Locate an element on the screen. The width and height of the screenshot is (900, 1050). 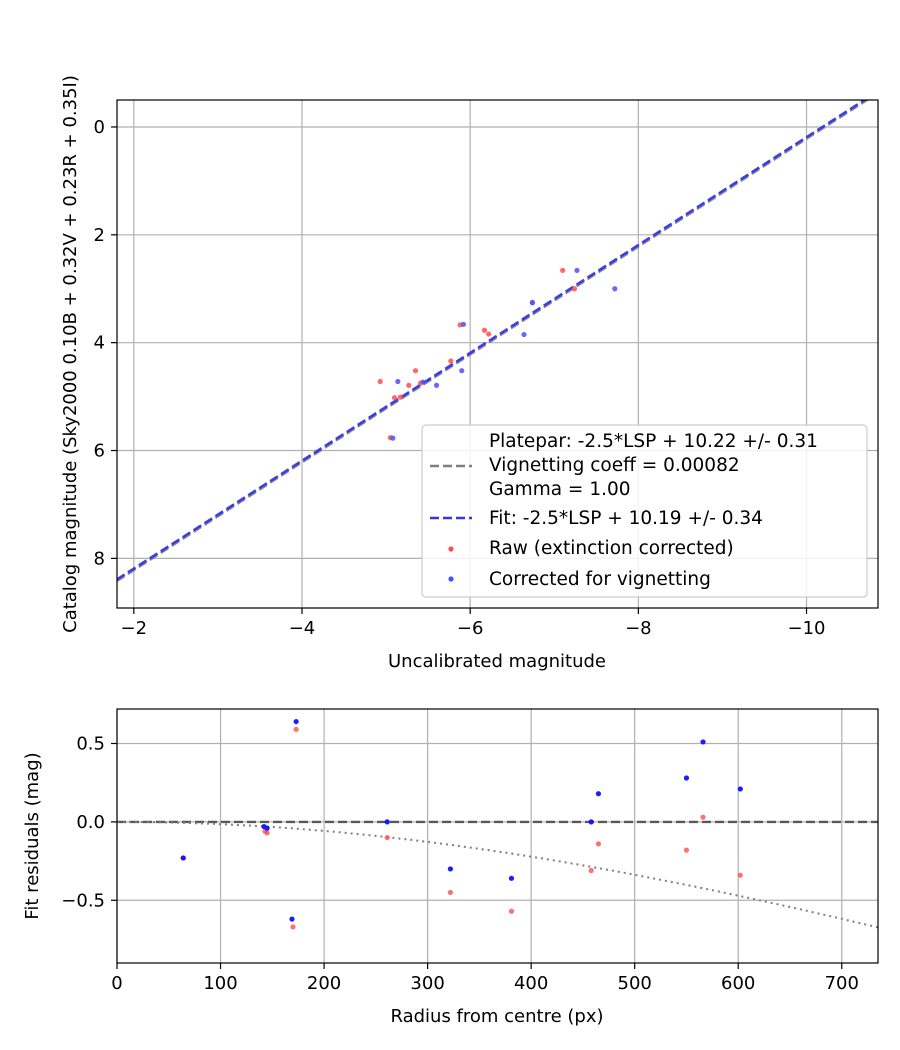
bottom-x-tick-label: 400 is located at coordinates (531, 983).